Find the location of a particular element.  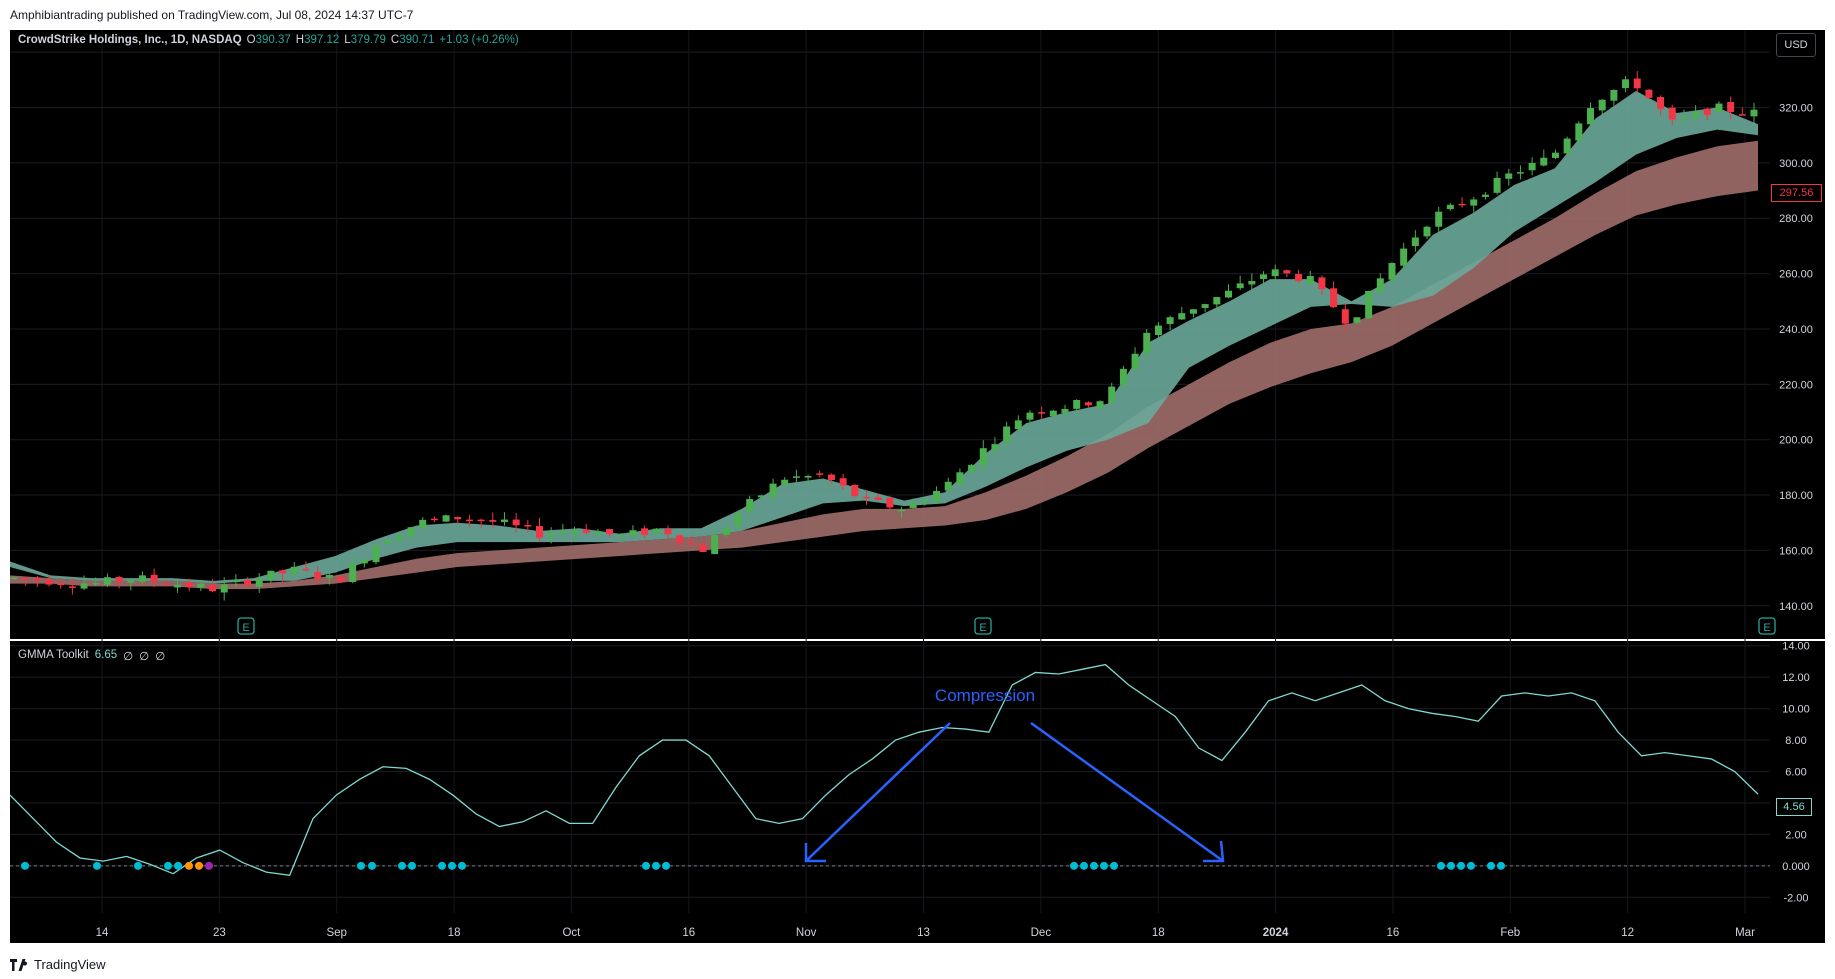

signal-dots is located at coordinates (763, 865).